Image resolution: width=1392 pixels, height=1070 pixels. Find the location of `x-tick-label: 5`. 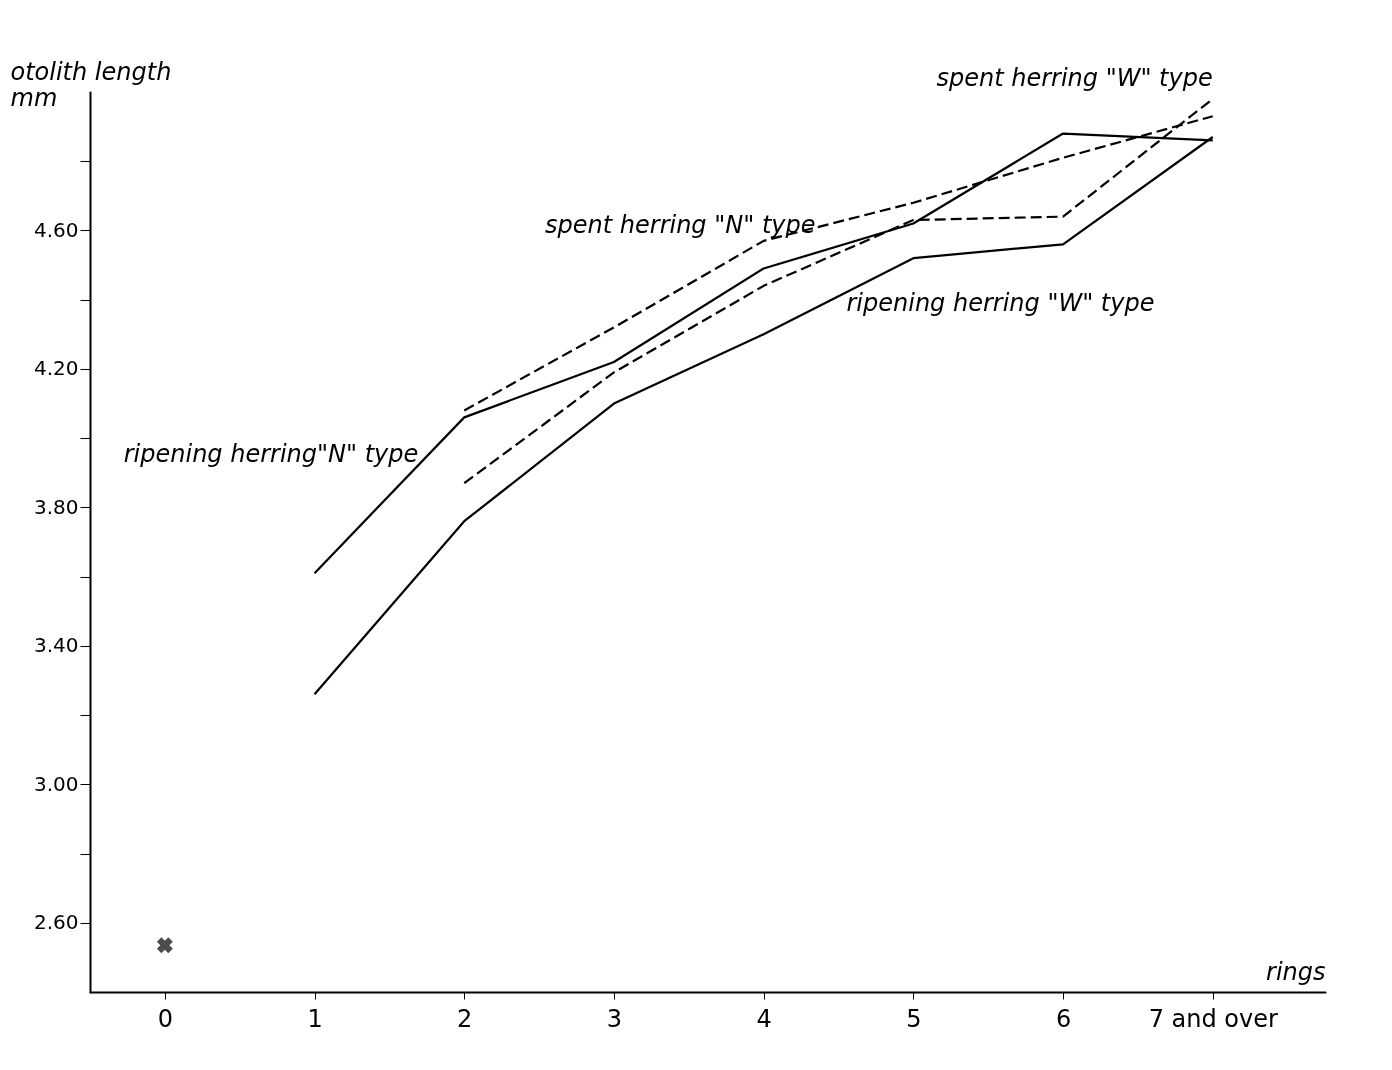

x-tick-label: 5 is located at coordinates (914, 1018).